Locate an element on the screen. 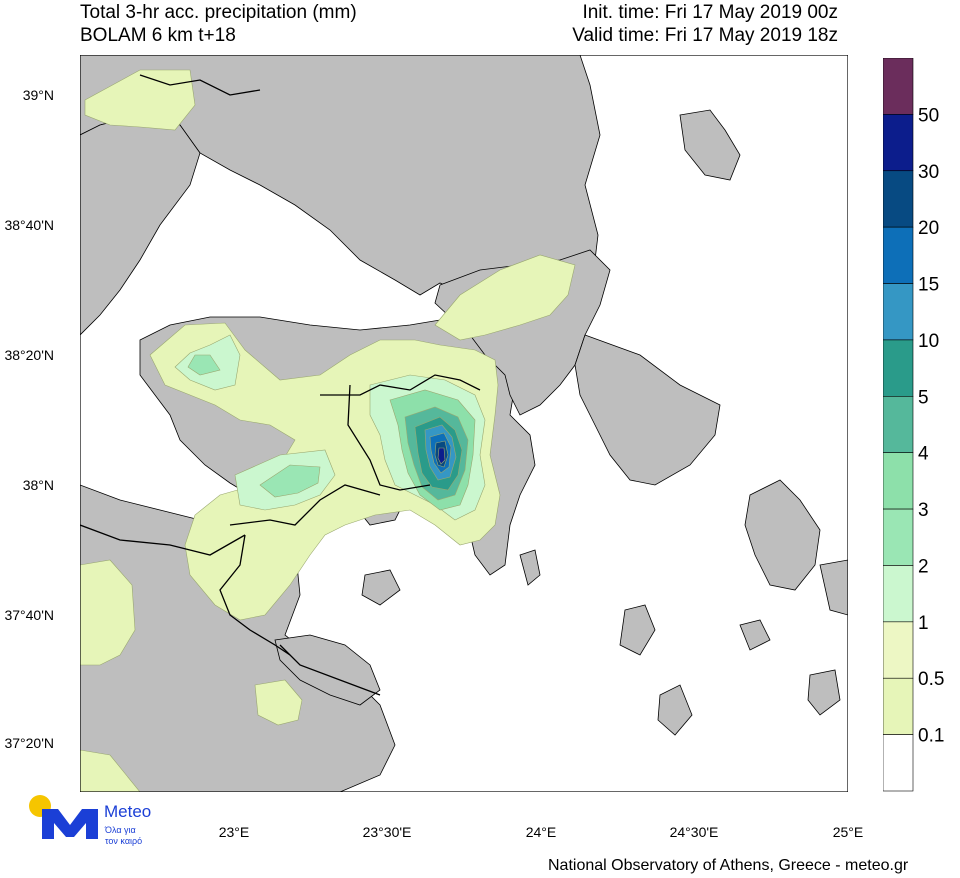 The width and height of the screenshot is (960, 878). lon-label: 24°E is located at coordinates (541, 832).